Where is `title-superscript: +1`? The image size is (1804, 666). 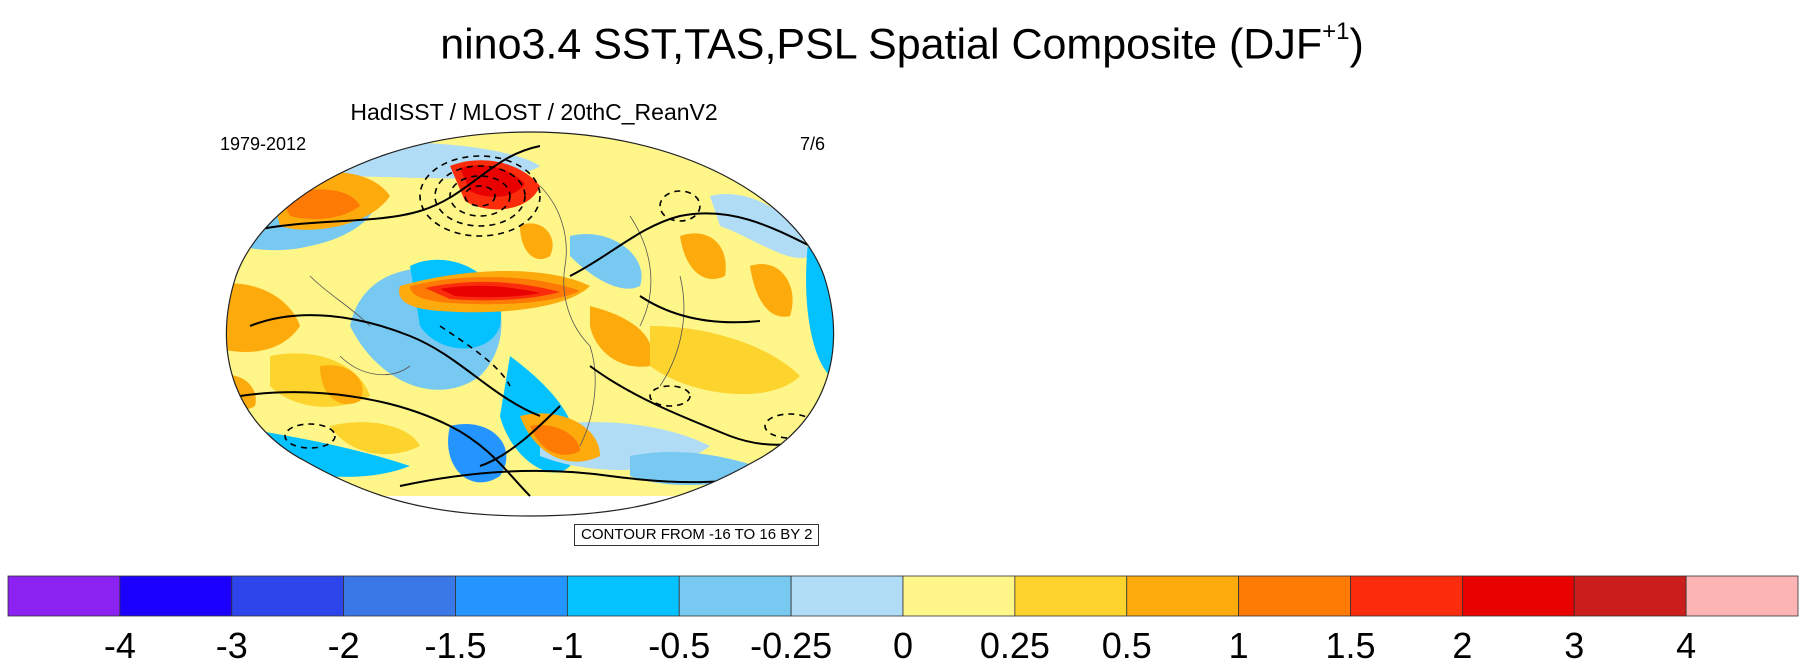 title-superscript: +1 is located at coordinates (1336, 31).